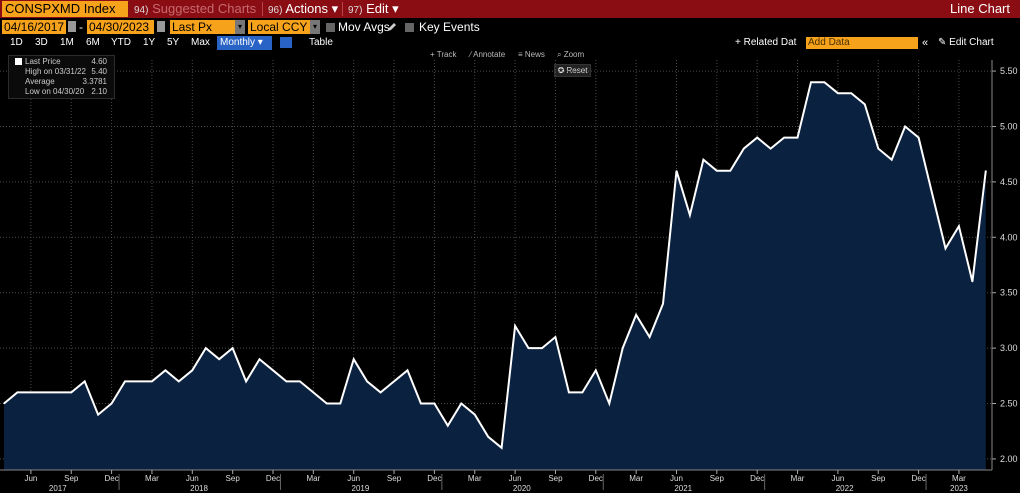 The height and width of the screenshot is (493, 1020). I want to click on news-label: News, so click(534, 54).